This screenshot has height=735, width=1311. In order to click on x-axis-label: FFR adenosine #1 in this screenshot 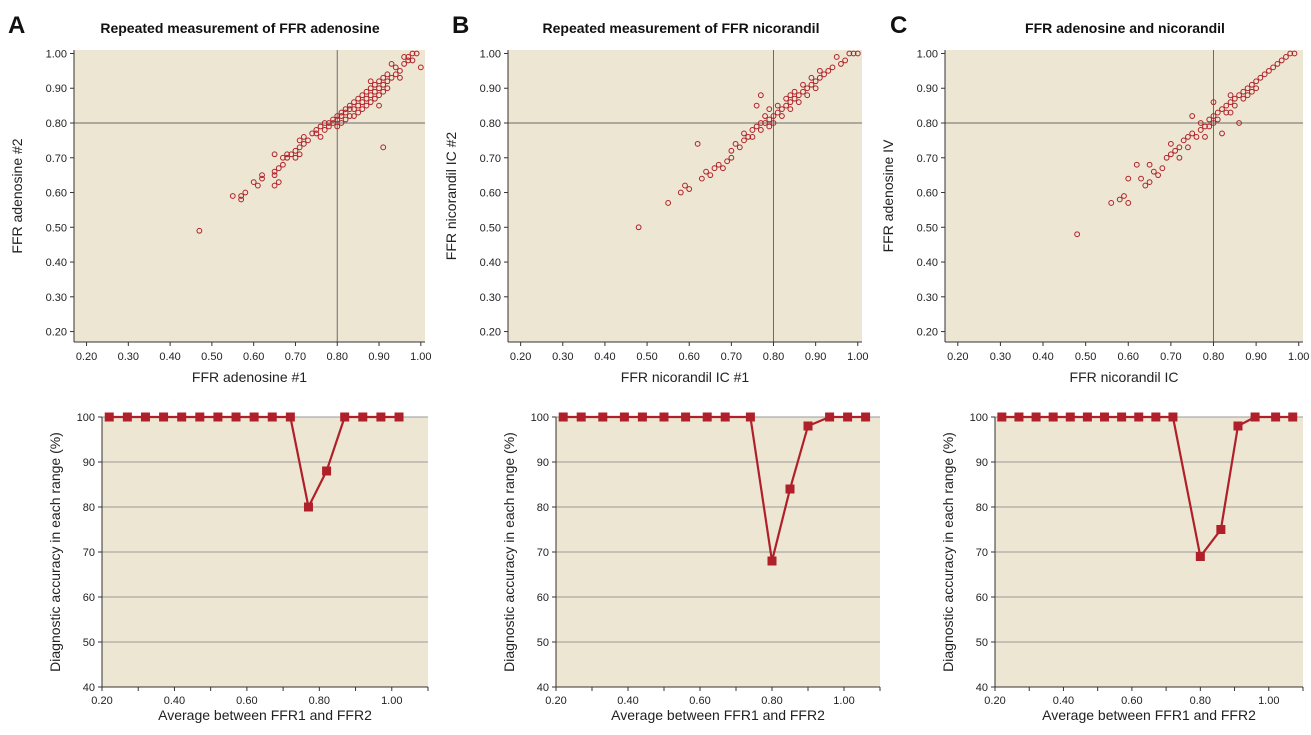, I will do `click(249, 377)`.